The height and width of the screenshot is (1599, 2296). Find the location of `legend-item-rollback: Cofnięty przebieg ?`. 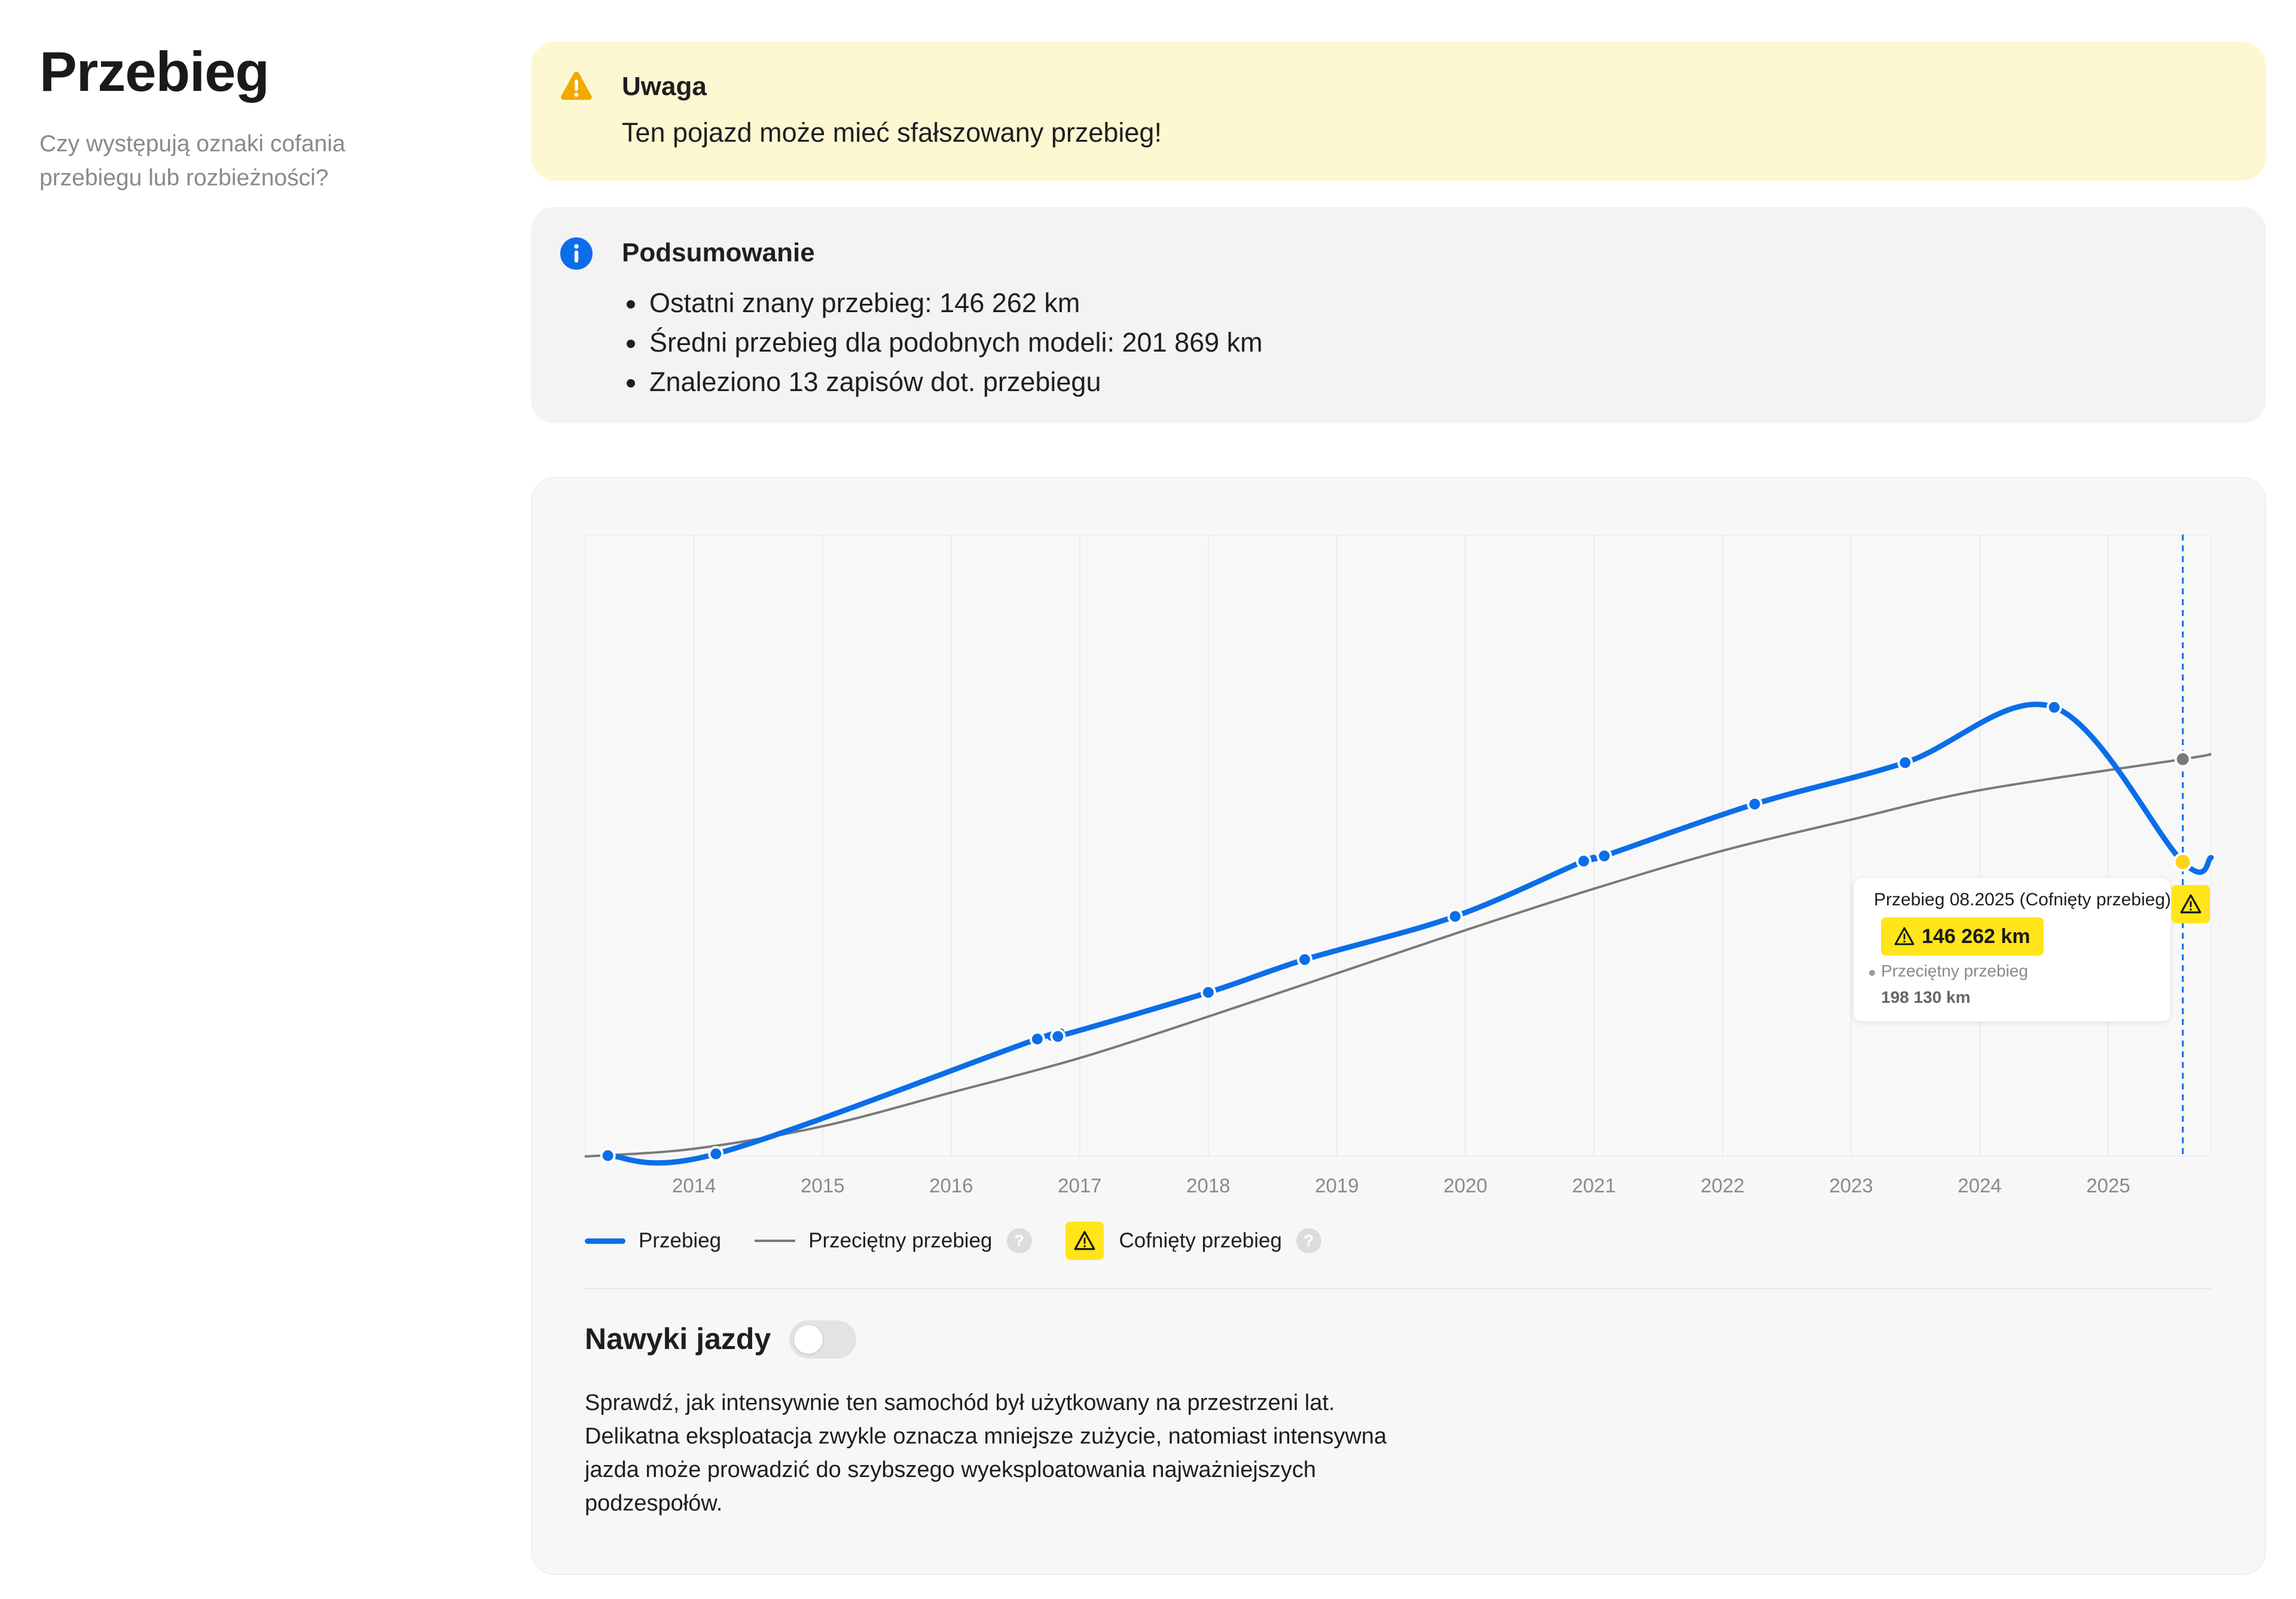

legend-item-rollback: Cofnięty przebieg ? is located at coordinates (1193, 1241).